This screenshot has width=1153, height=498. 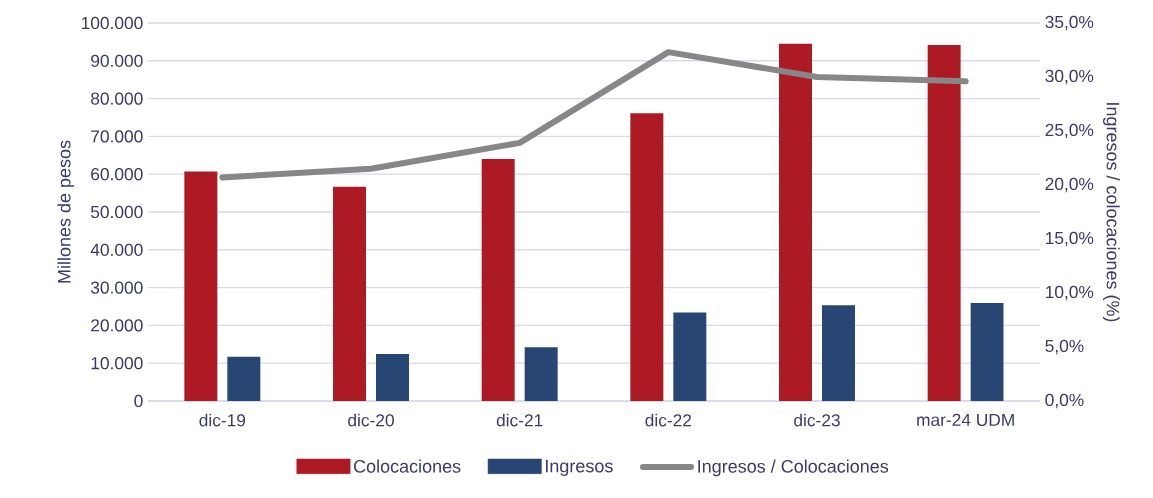 I want to click on y-tick-label: 50.000, so click(x=116, y=212).